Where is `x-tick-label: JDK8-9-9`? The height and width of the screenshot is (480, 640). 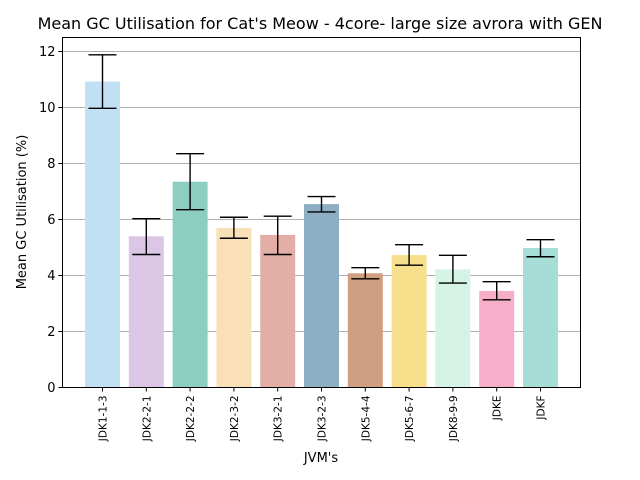 x-tick-label: JDK8-9-9 is located at coordinates (454, 419).